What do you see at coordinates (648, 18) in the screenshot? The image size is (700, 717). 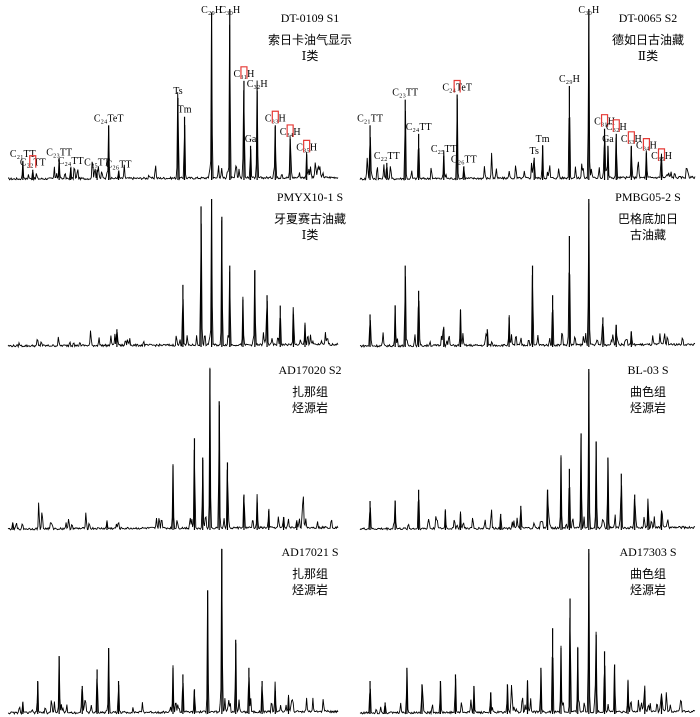 I see `sample-id: DT-0065 S2` at bounding box center [648, 18].